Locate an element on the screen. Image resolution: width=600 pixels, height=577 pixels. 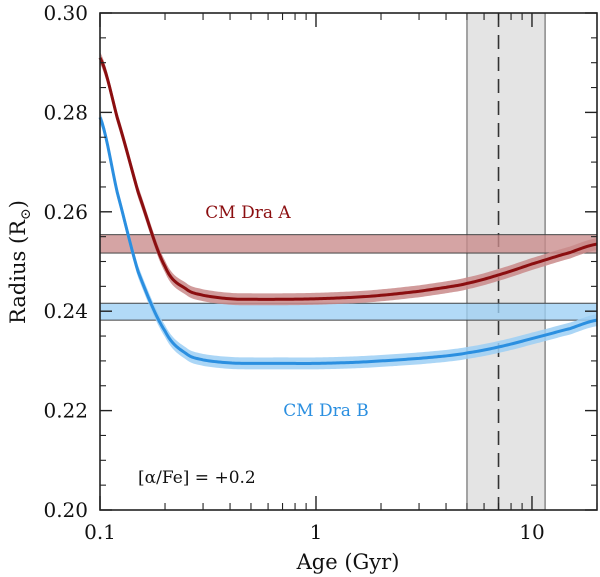
x-tick-label: 1 is located at coordinates (316, 532).